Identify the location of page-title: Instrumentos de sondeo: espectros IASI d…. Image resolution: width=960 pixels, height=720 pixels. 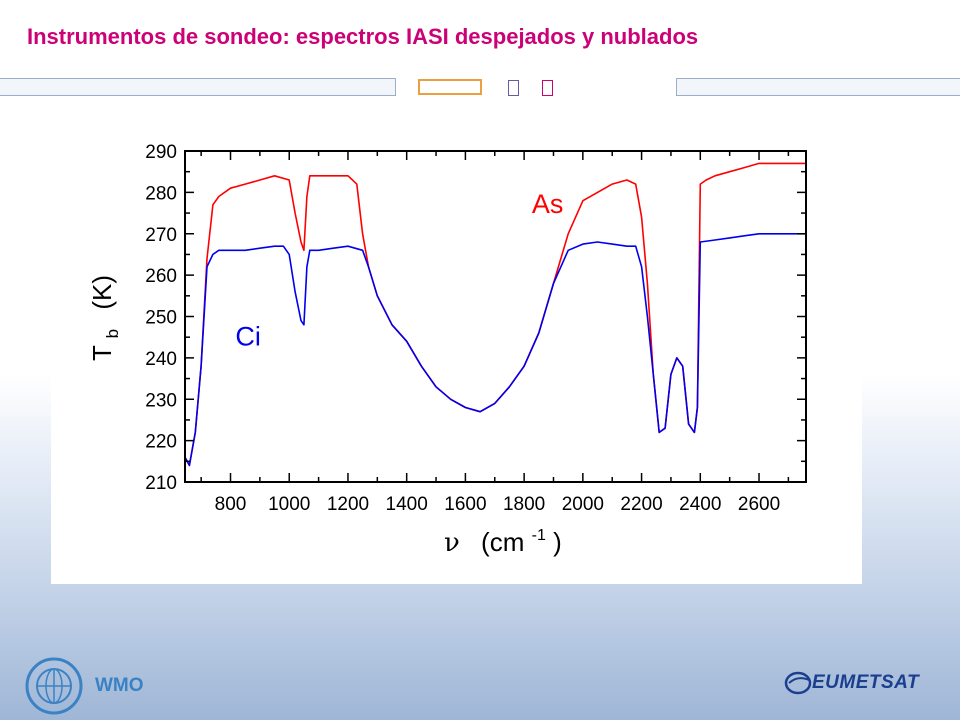
(363, 36).